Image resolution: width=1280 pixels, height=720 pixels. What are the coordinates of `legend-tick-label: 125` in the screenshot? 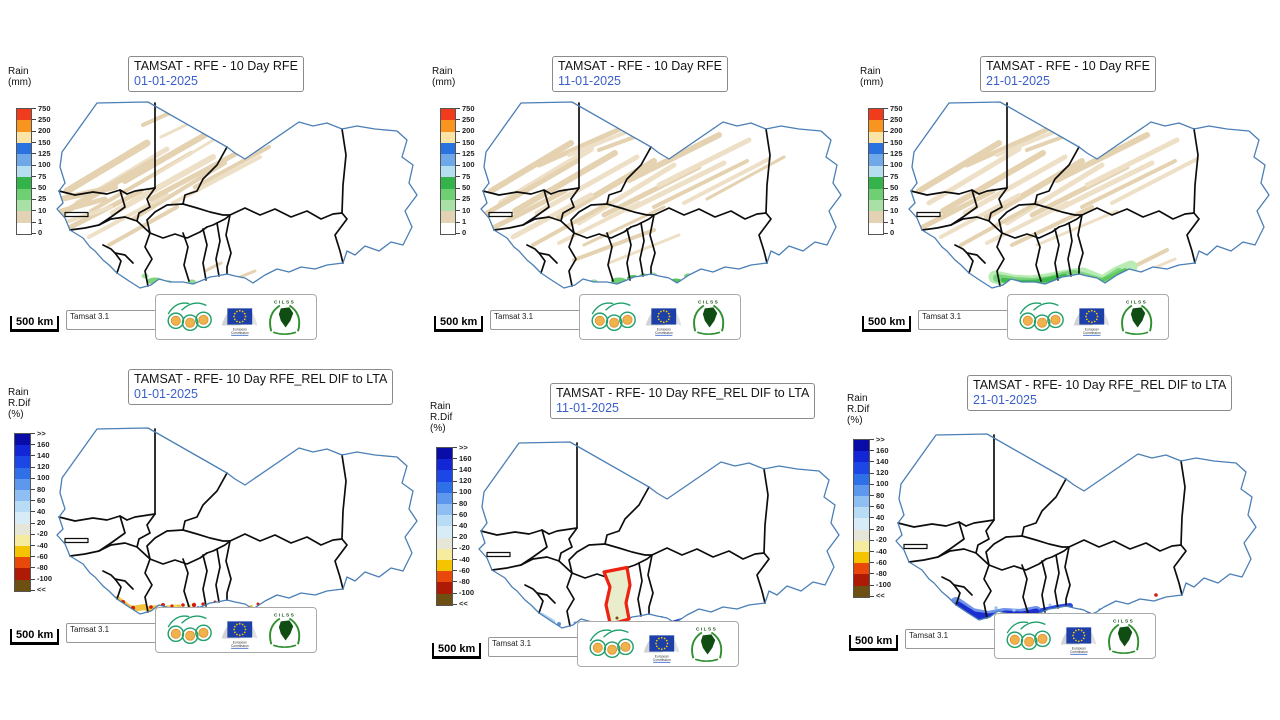 It's located at (896, 153).